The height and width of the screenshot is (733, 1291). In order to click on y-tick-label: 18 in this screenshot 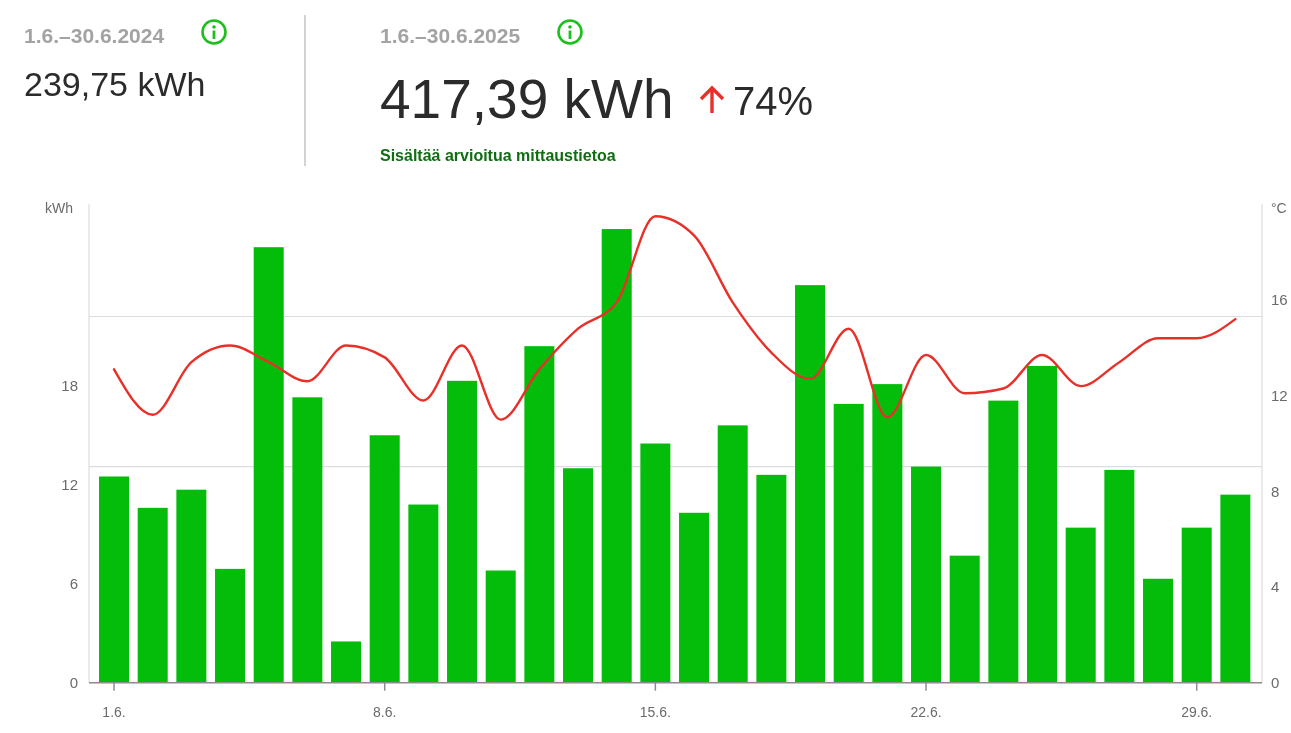, I will do `click(69, 386)`.